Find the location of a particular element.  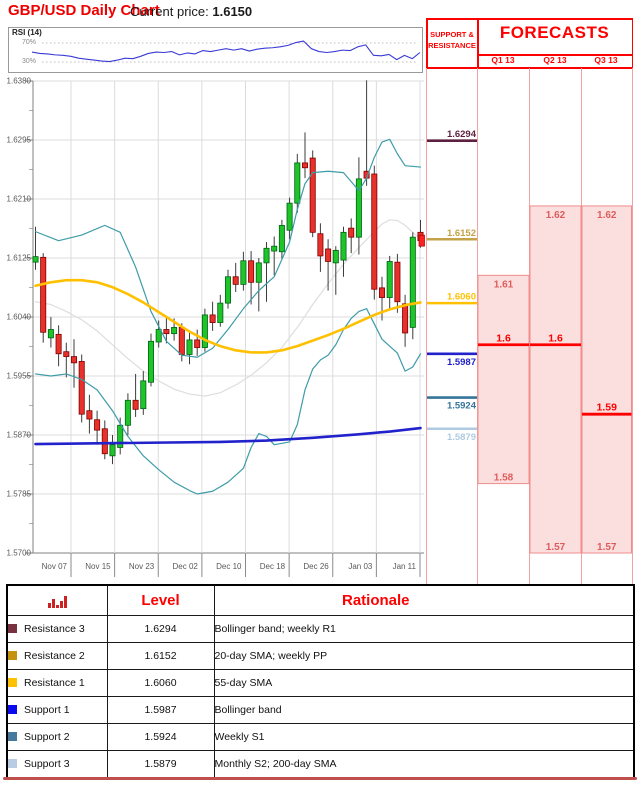

rationale-cell: 20-day SMA; weekly PP is located at coordinates (424, 656).